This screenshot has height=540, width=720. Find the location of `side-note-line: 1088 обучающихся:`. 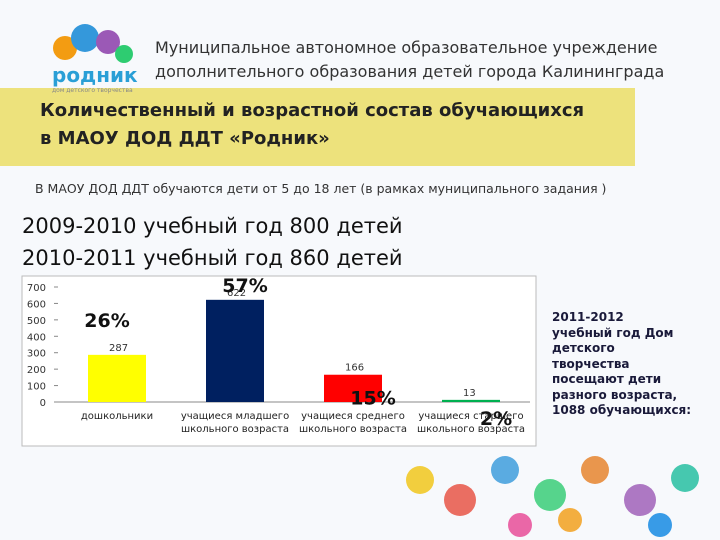

side-note-line: 1088 обучающихся: is located at coordinates (622, 410).